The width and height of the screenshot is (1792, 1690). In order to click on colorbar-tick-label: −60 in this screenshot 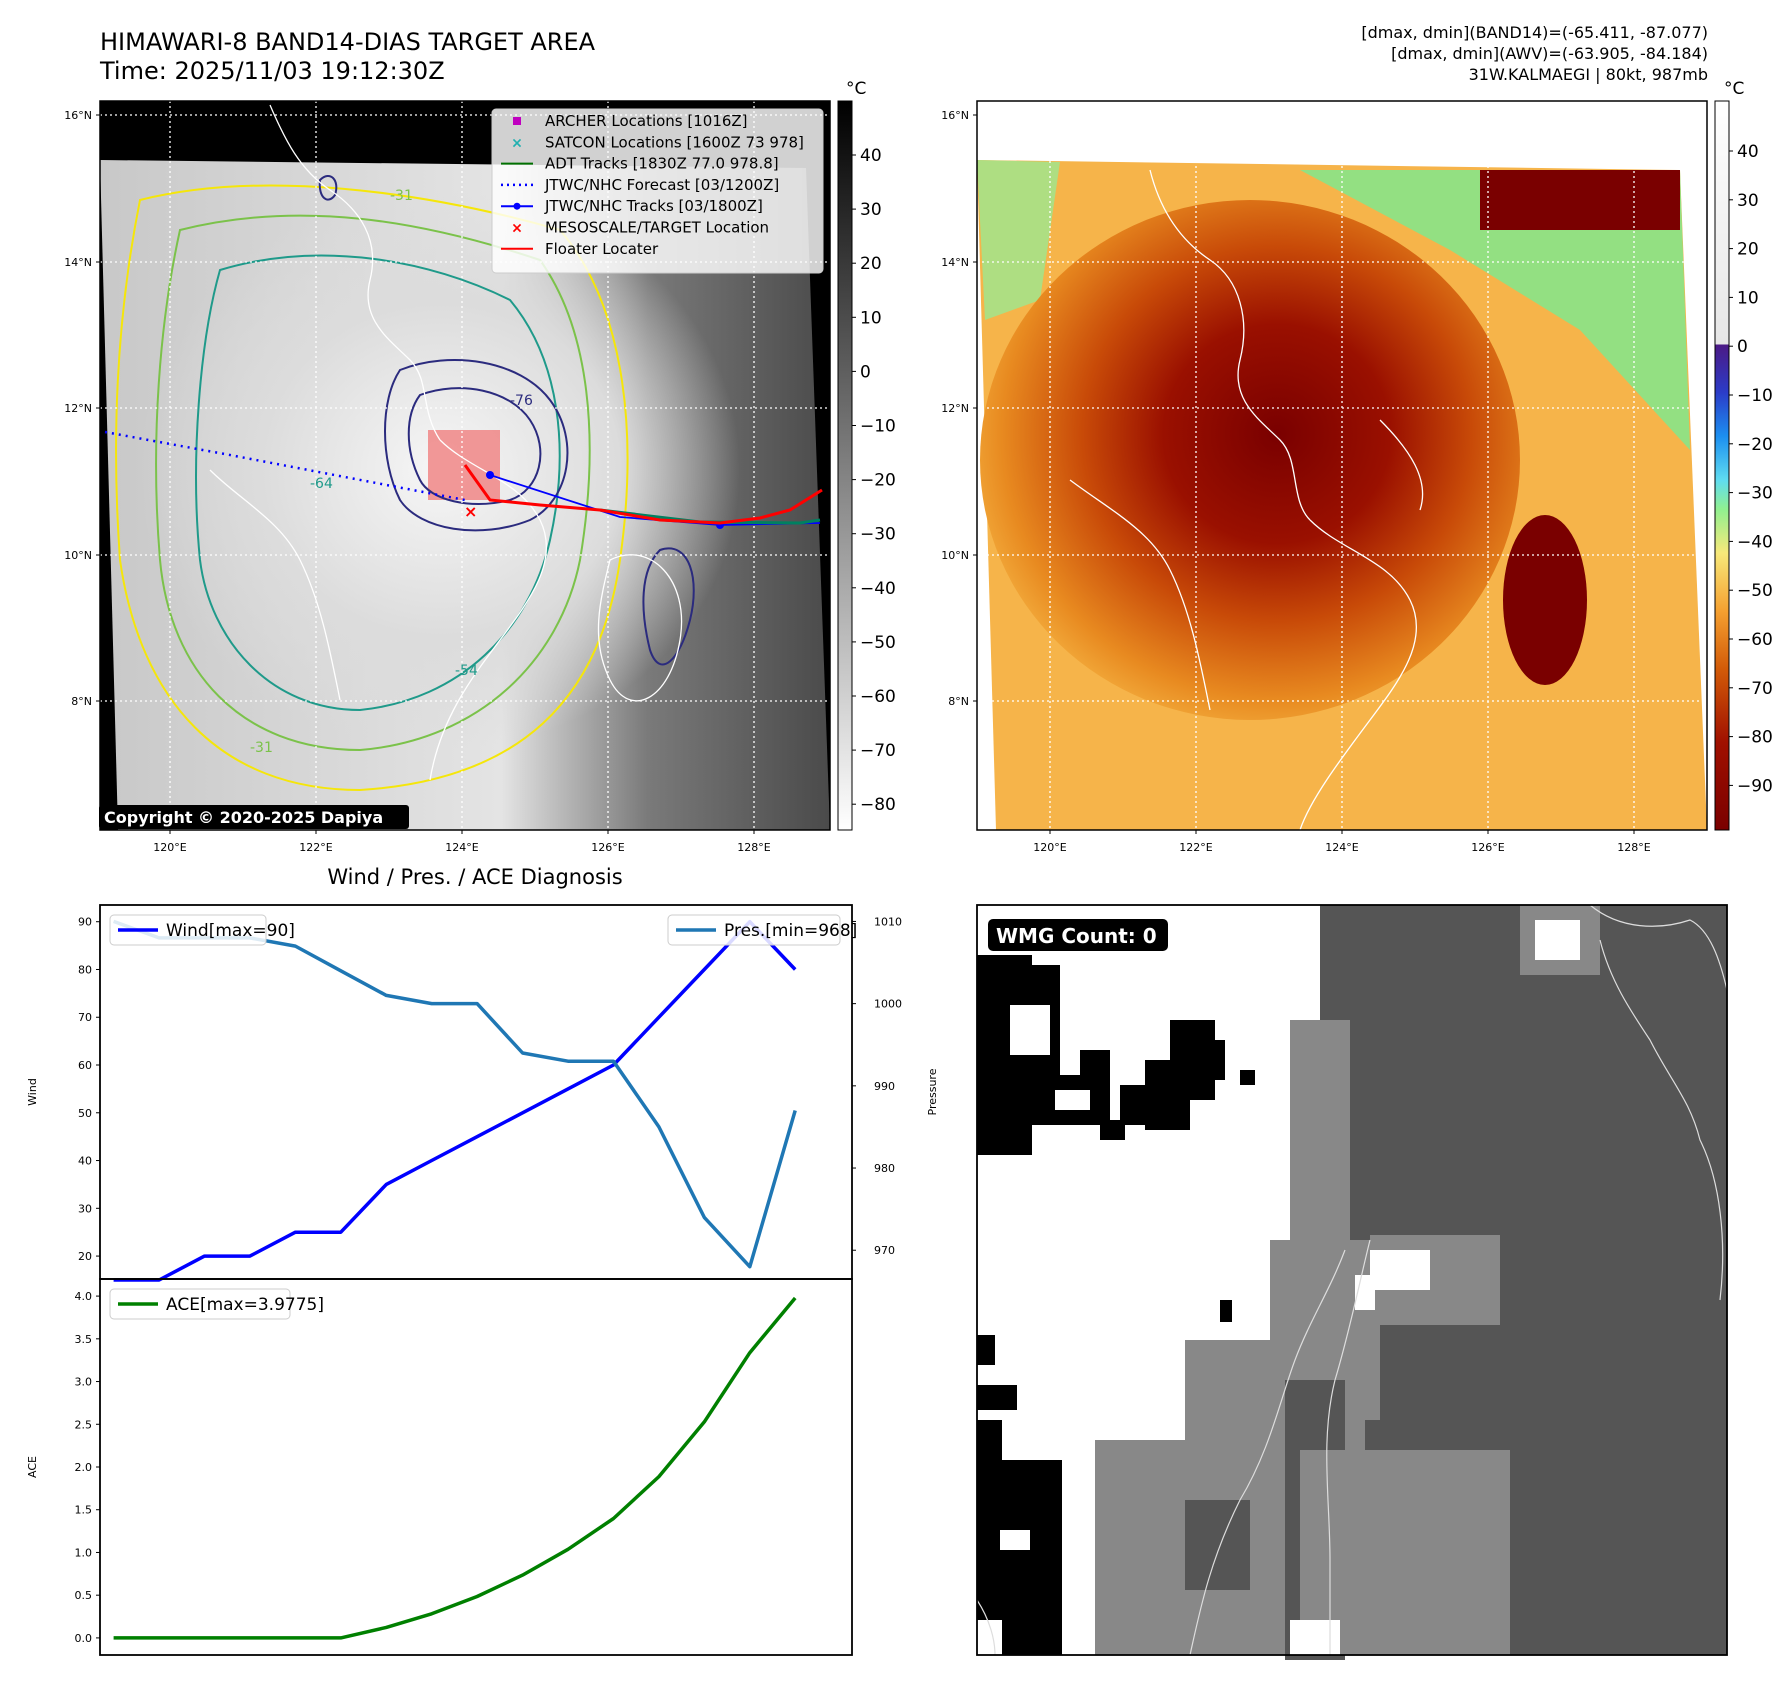, I will do `click(1755, 640)`.